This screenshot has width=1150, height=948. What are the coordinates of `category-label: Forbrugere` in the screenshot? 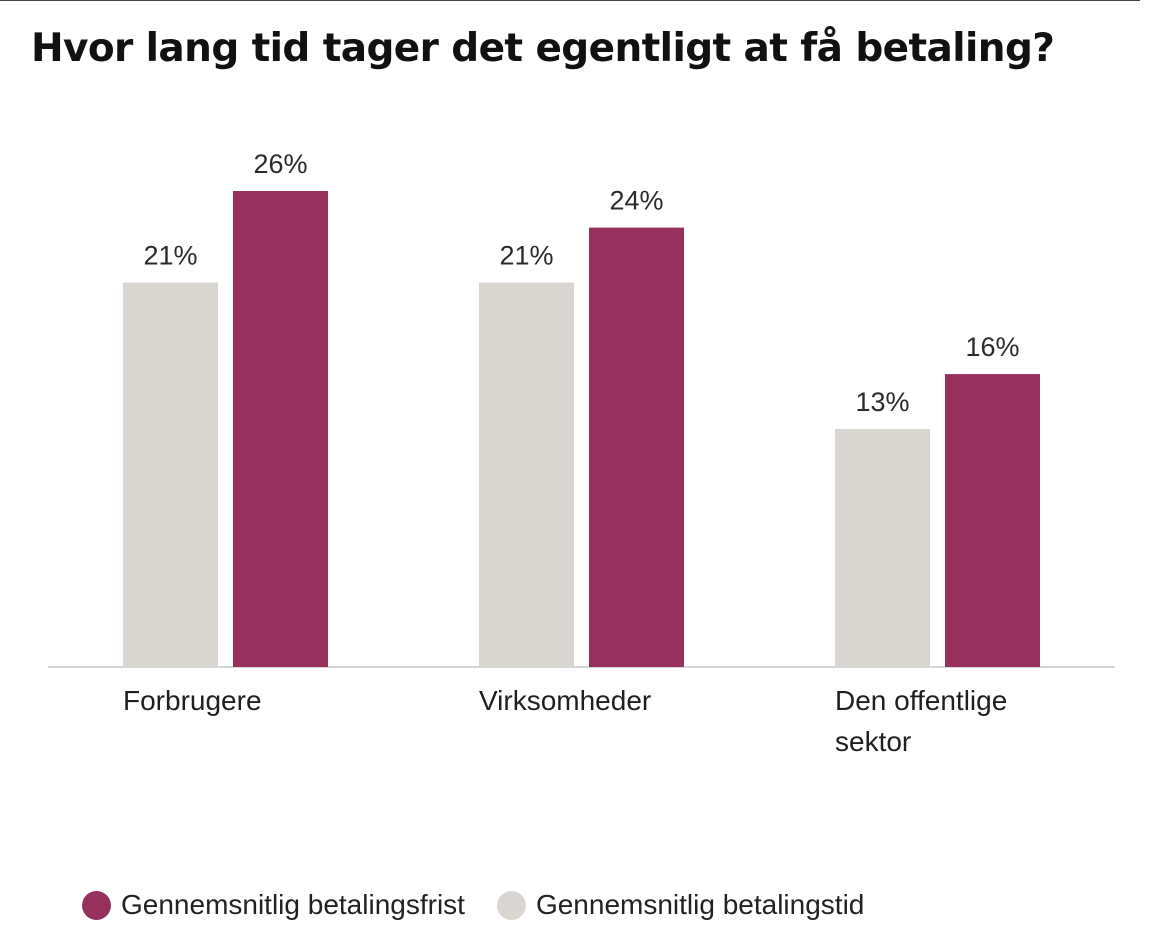 It's located at (192, 700).